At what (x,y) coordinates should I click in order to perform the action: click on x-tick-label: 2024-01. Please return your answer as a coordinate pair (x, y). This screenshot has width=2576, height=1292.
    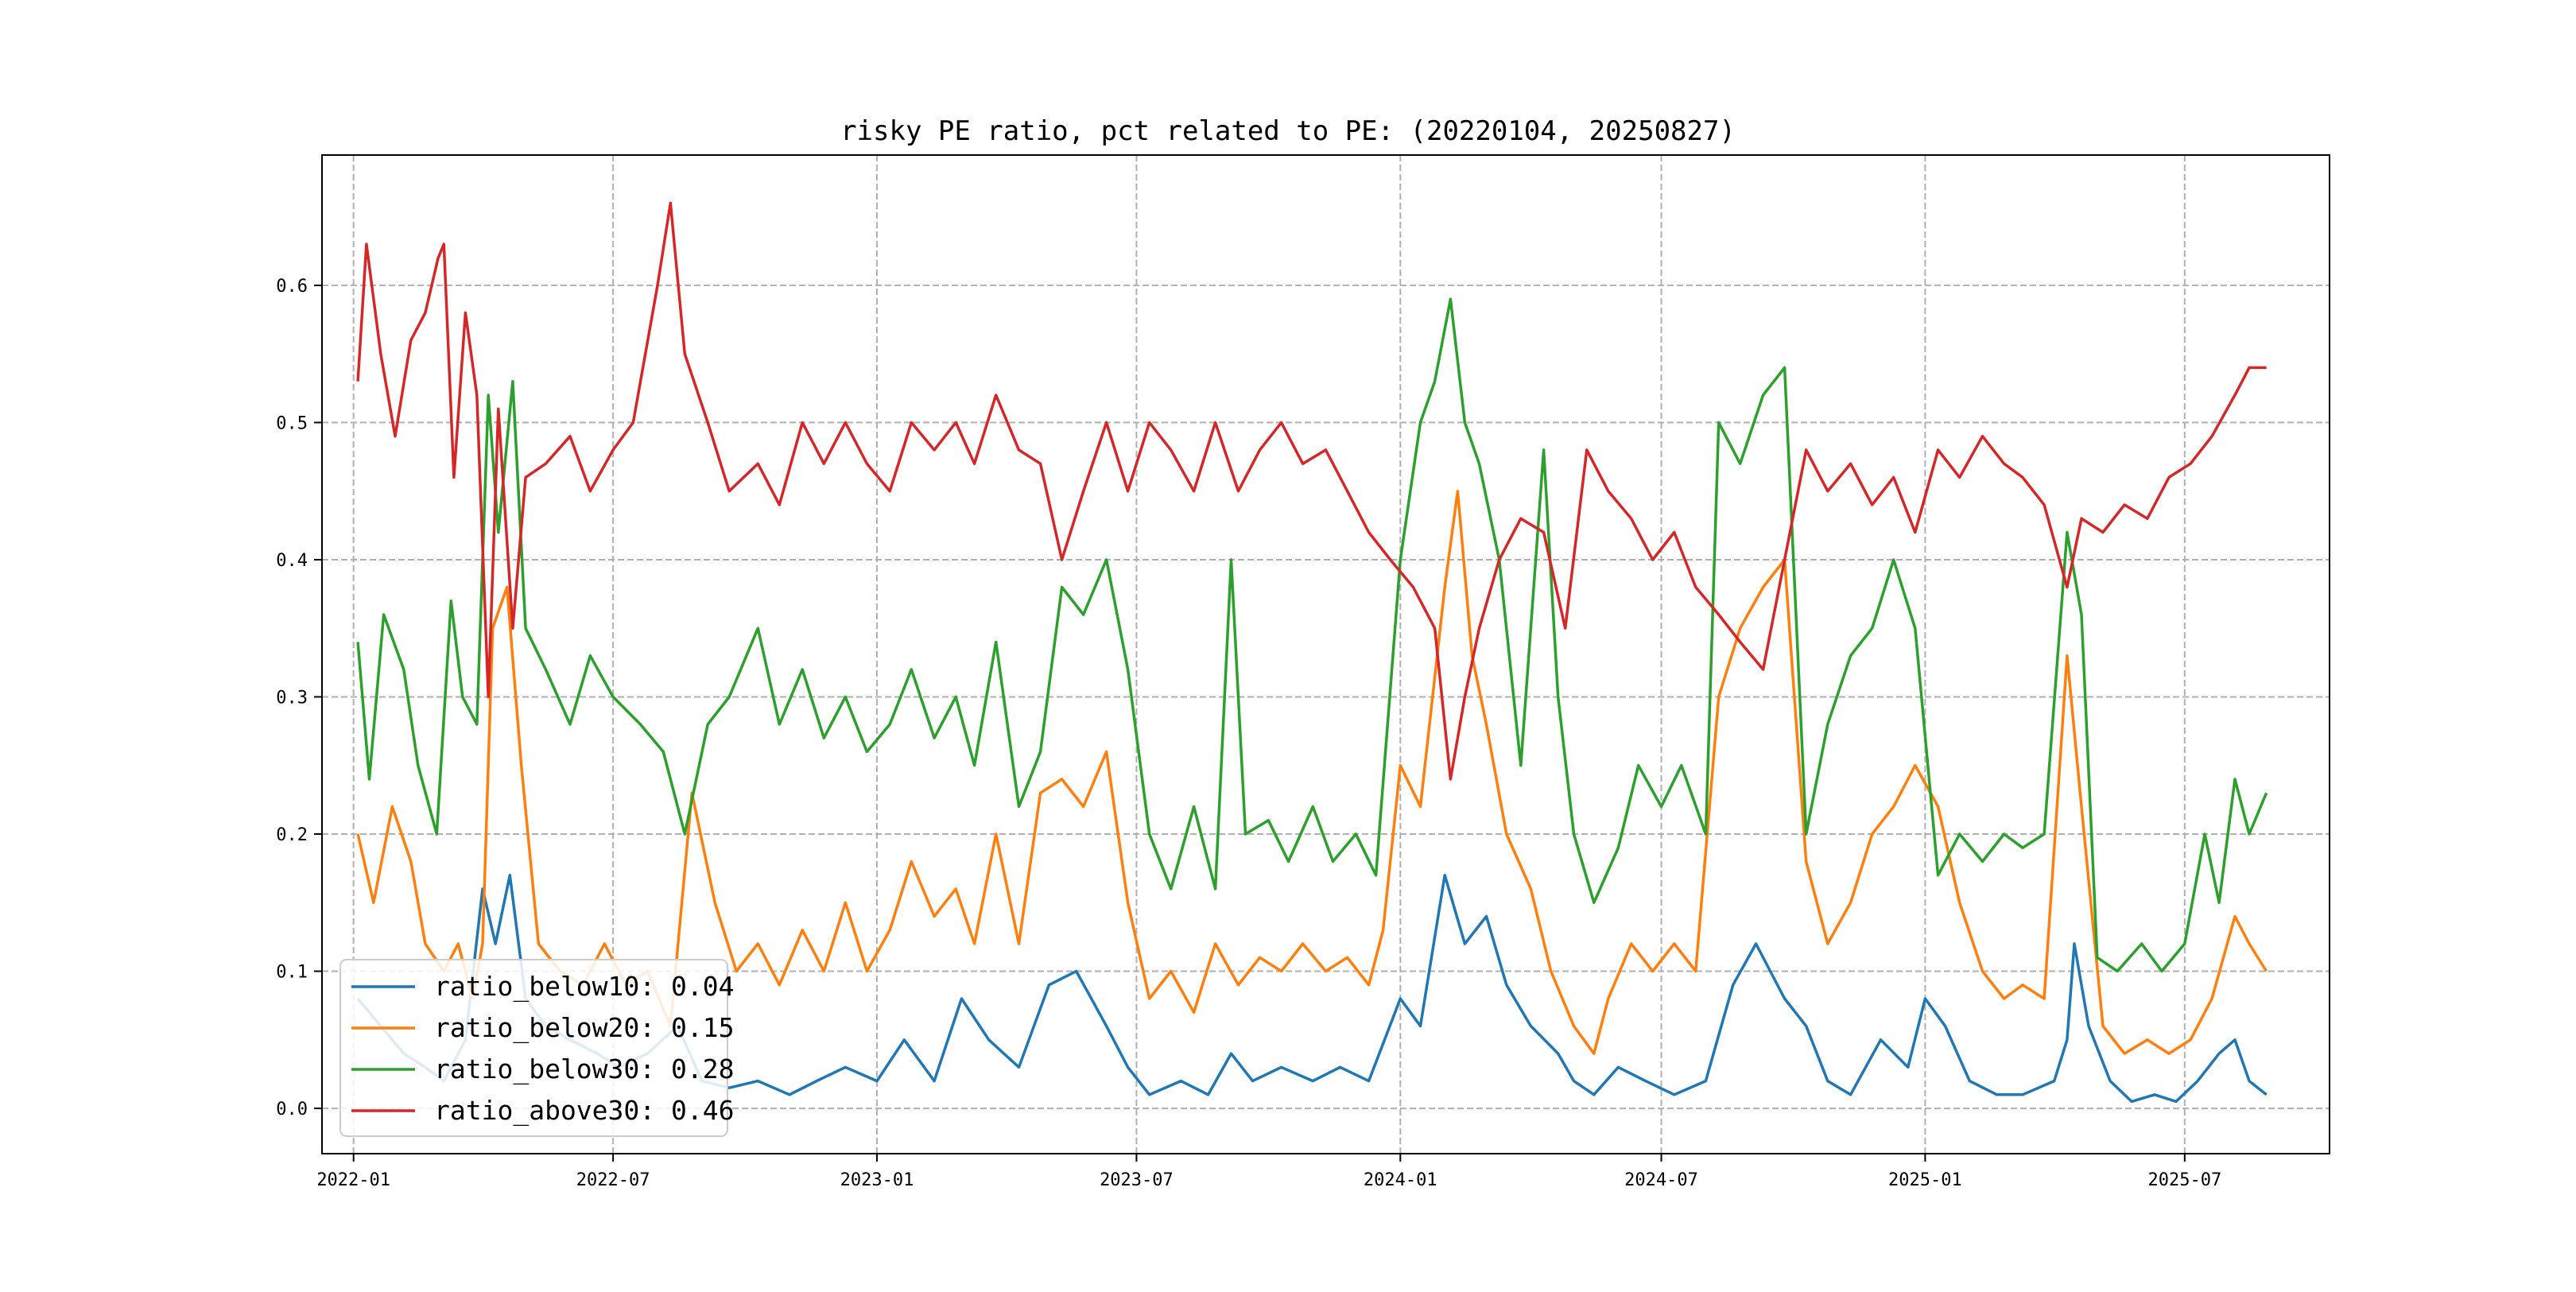
    Looking at the image, I should click on (1401, 1180).